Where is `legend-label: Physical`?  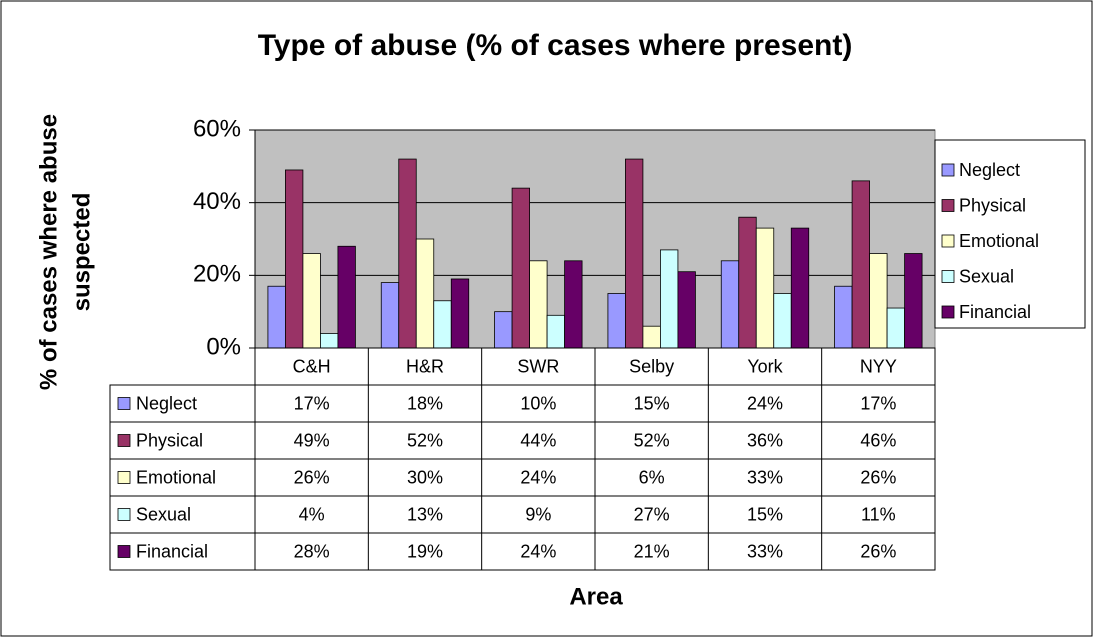 legend-label: Physical is located at coordinates (992, 205).